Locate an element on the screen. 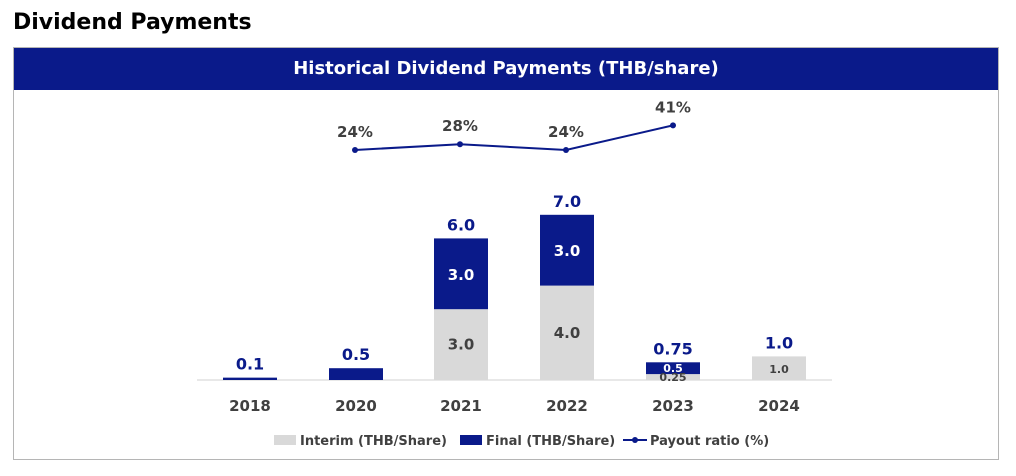 The width and height of the screenshot is (1016, 476). legend-label-final: Final (THB/Share) is located at coordinates (550, 441).